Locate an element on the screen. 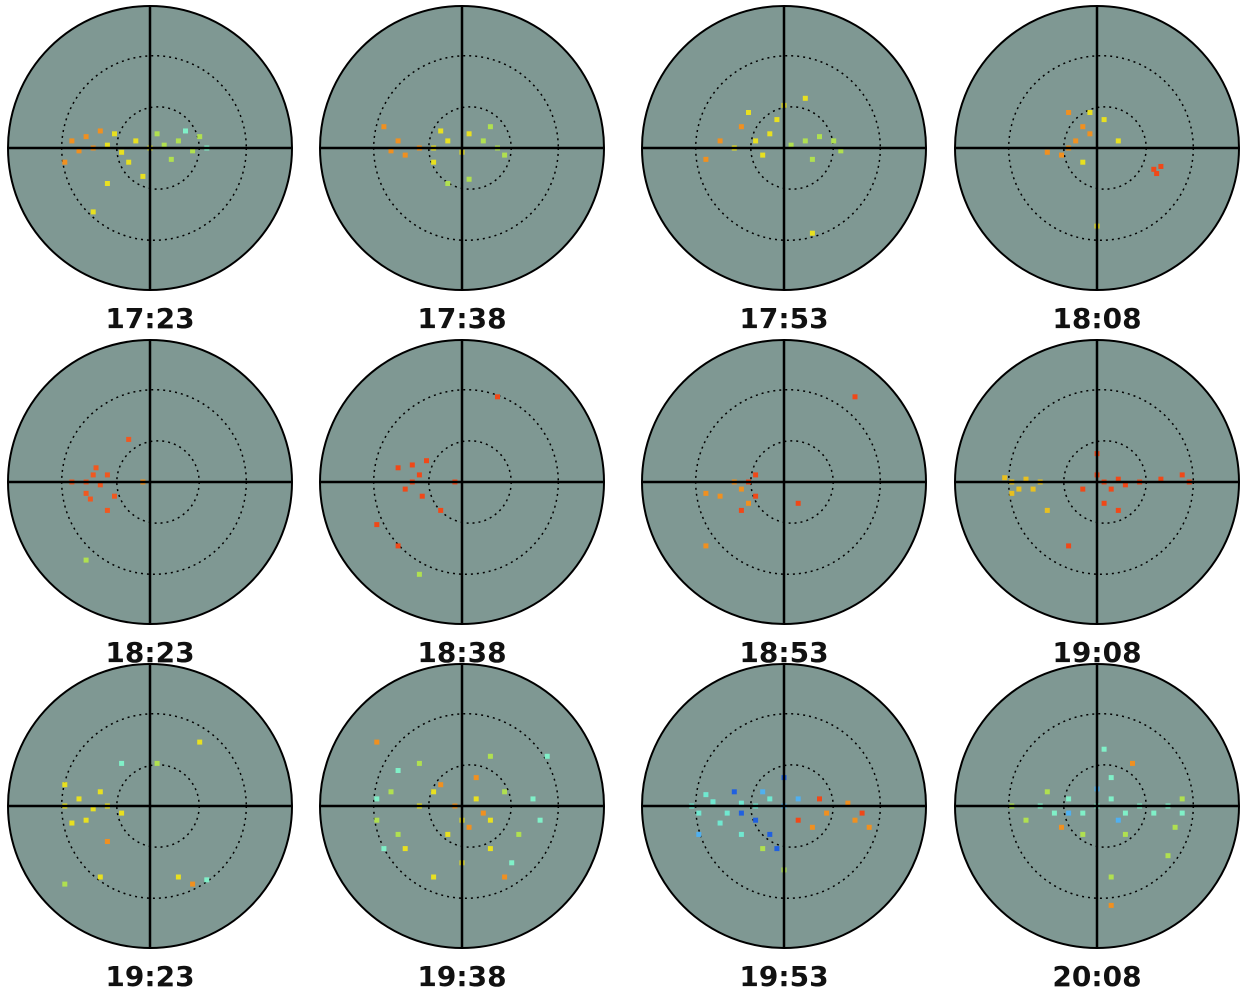 The image size is (1245, 994). panel-title: 17:38 is located at coordinates (461, 318).